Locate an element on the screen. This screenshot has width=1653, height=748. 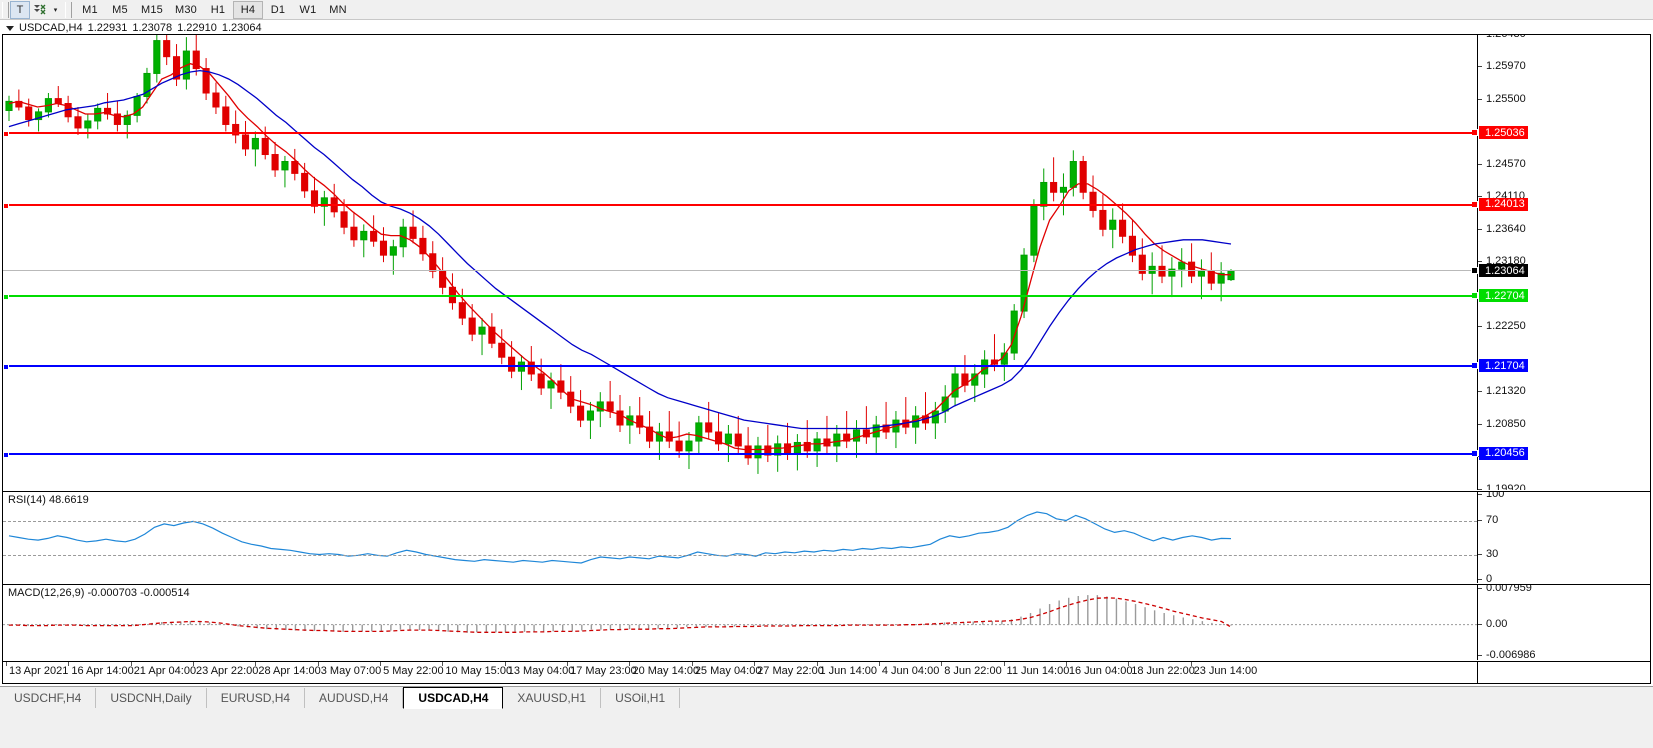
text-tool-icon: T is located at coordinates (20, 9).